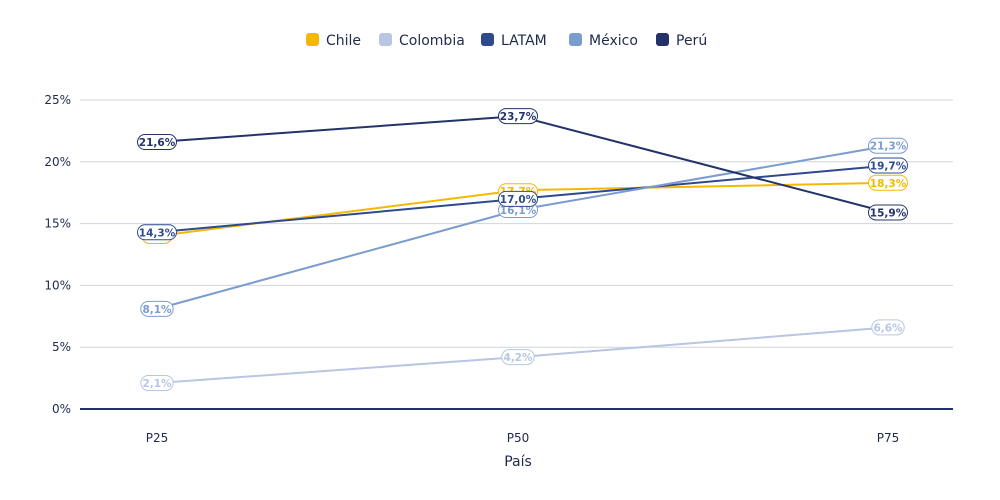 The height and width of the screenshot is (500, 1000). I want to click on legend-item-chile: Chile, so click(333, 41).